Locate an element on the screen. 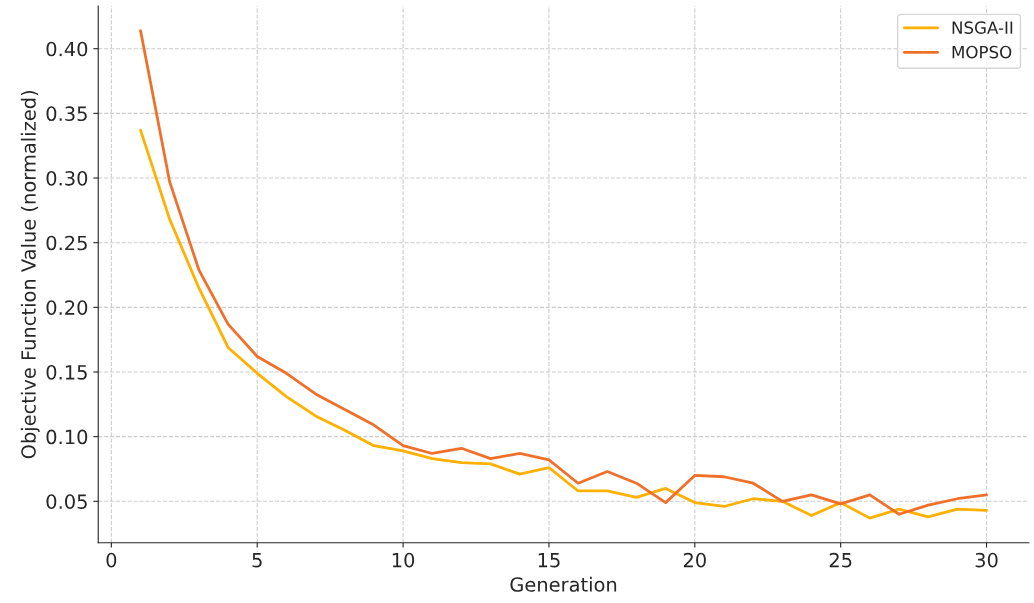 The width and height of the screenshot is (1034, 603). x-tick-label: 0 is located at coordinates (111, 560).